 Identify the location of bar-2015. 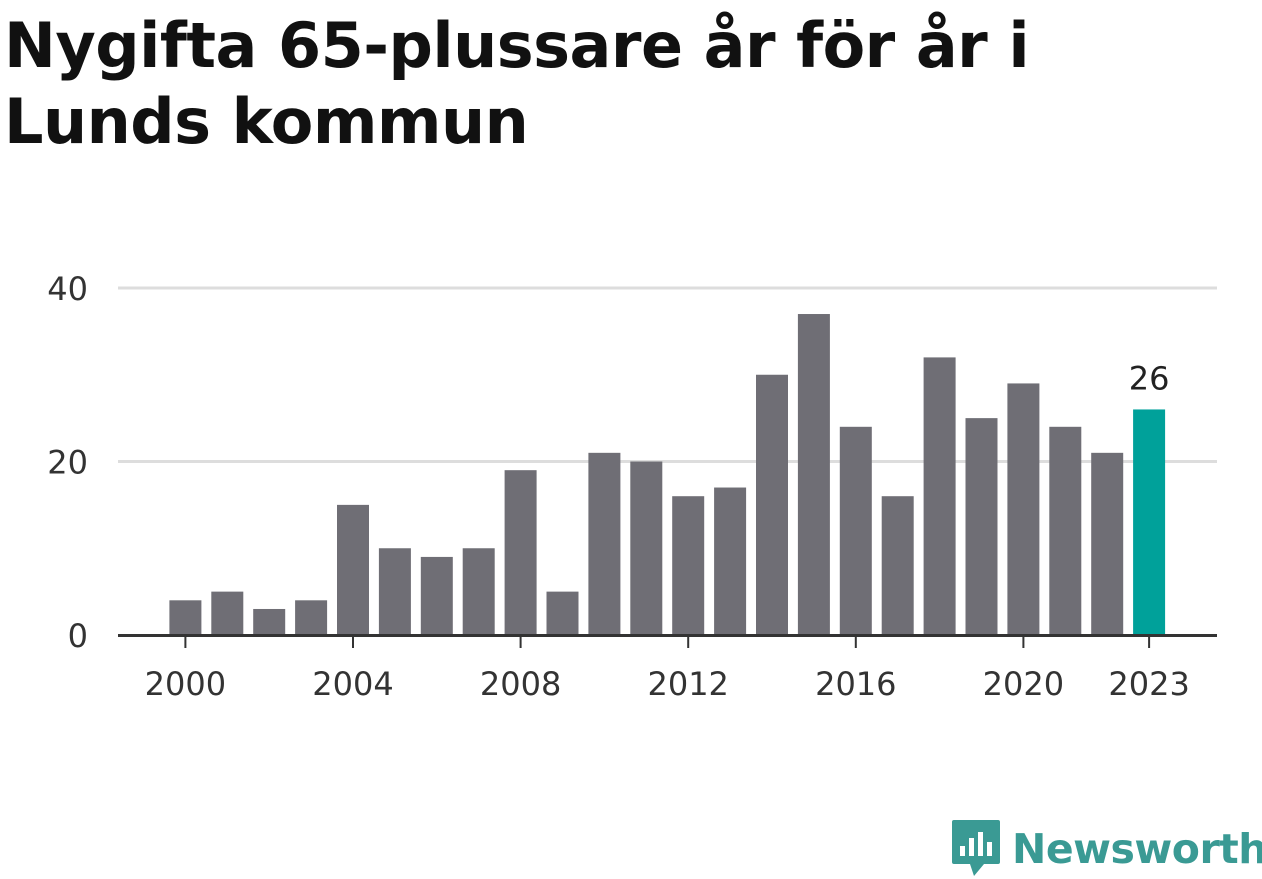
(813, 474).